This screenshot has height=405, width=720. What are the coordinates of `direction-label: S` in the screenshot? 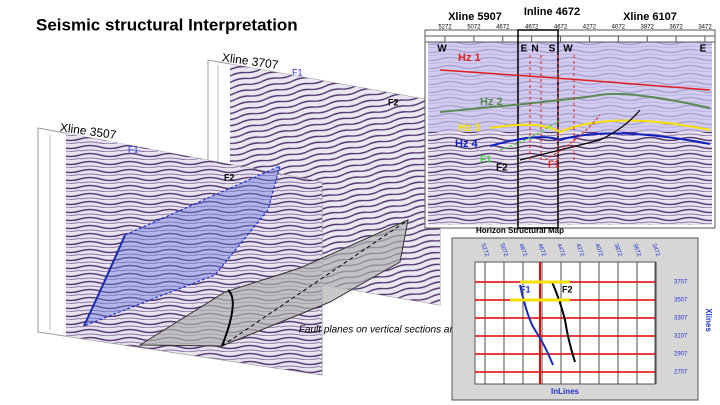 It's located at (552, 49).